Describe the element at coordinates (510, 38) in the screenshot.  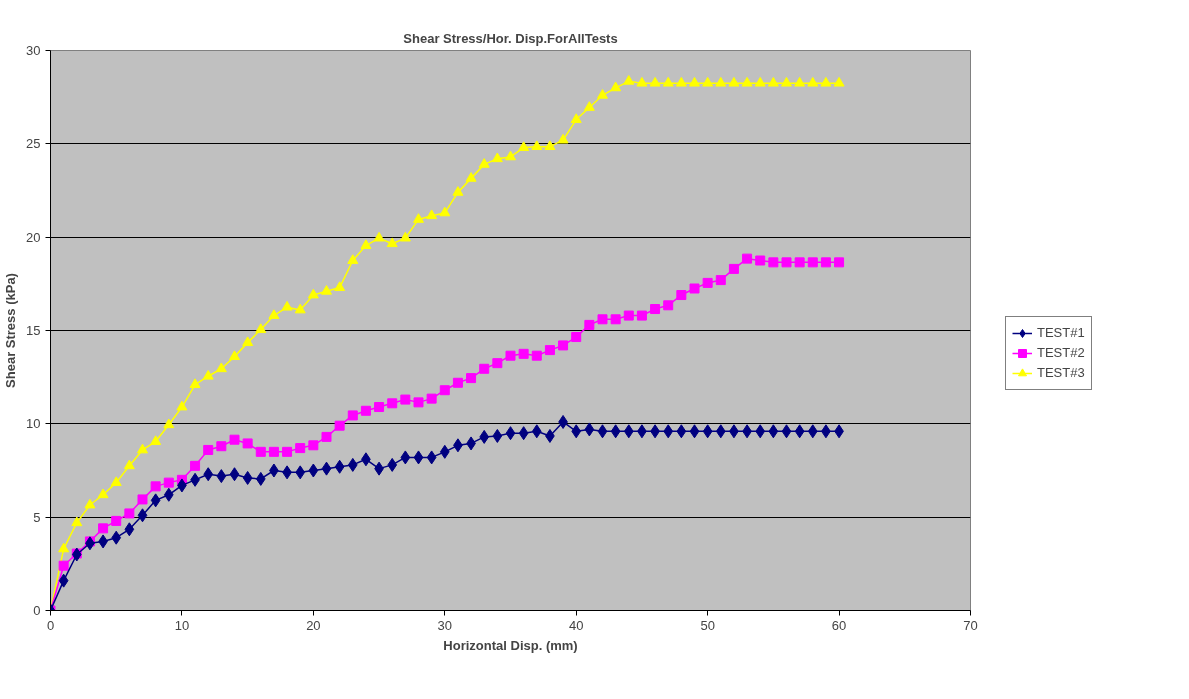
I see `chart-title: Shear Stress/Hor. Disp.ForAllTests` at that location.